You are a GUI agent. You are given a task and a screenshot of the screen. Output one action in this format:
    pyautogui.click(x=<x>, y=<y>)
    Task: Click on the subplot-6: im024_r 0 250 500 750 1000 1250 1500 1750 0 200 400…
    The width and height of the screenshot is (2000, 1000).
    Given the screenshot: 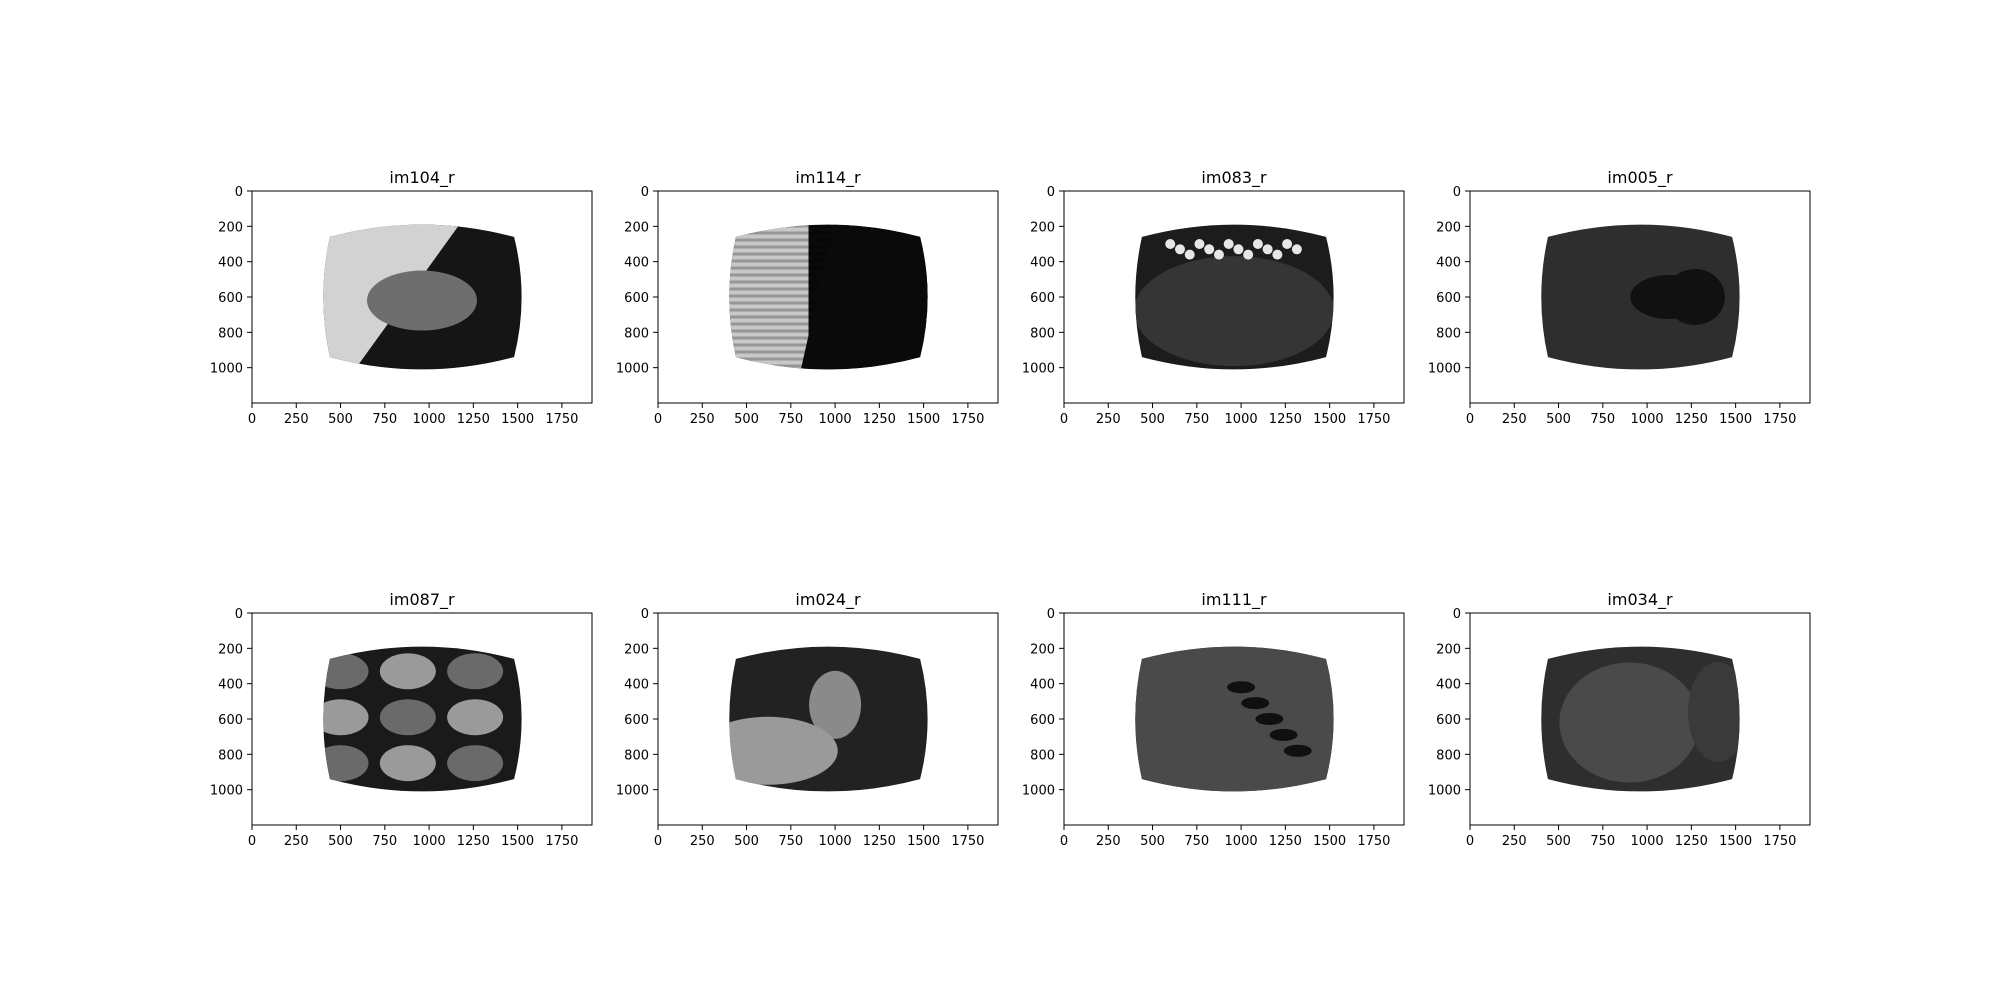 What is the action you would take?
    pyautogui.click(x=807, y=719)
    